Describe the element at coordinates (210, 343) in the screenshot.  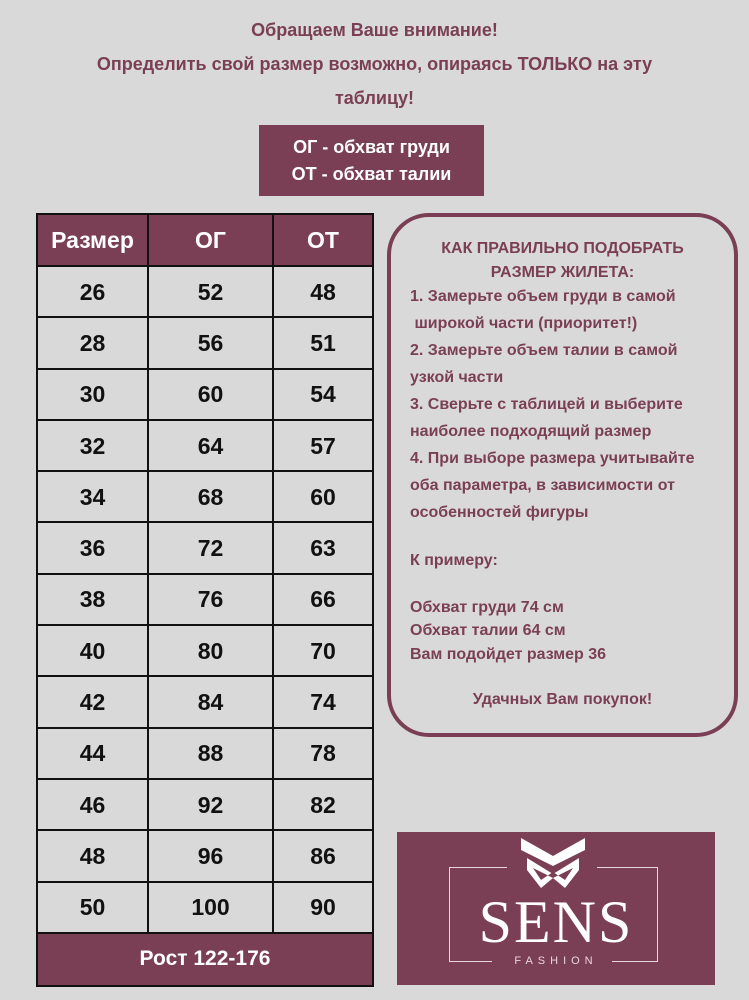
I see `cell-og: 56` at that location.